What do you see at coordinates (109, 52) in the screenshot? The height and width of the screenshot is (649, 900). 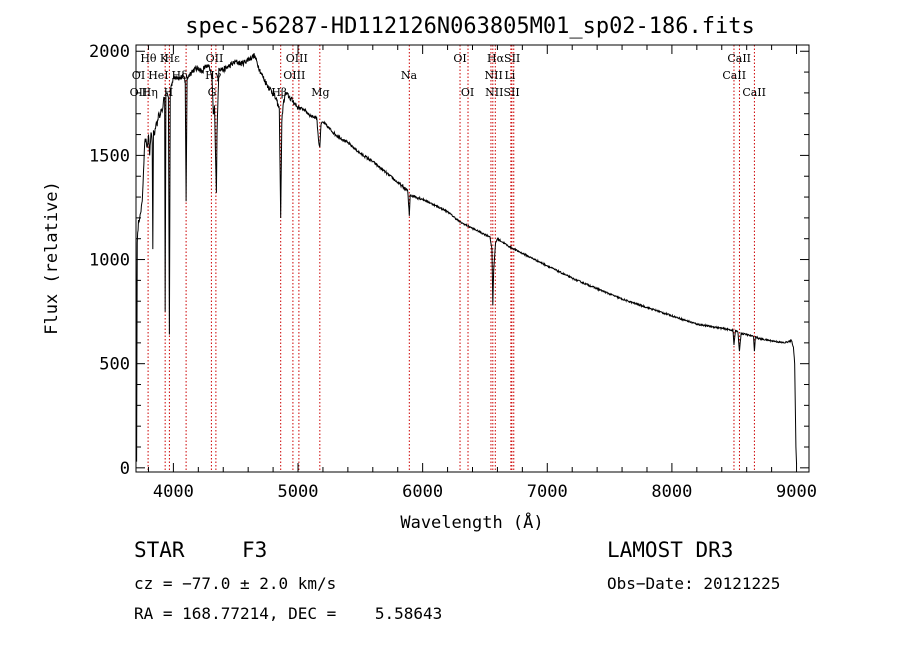 I see `y-tick-label: 2000` at bounding box center [109, 52].